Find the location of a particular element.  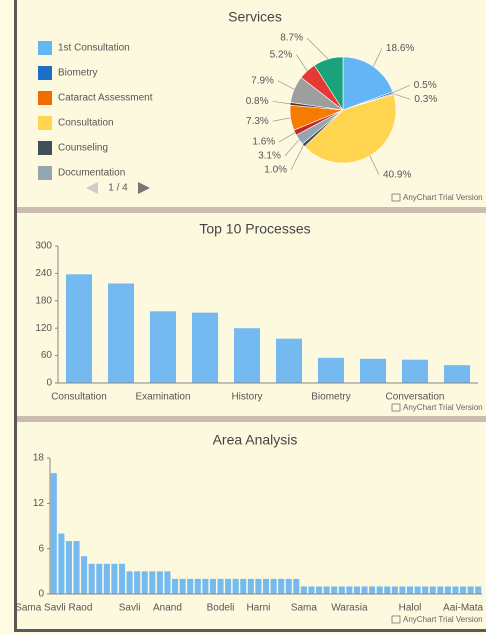

data-label: 18.6% is located at coordinates (400, 48).